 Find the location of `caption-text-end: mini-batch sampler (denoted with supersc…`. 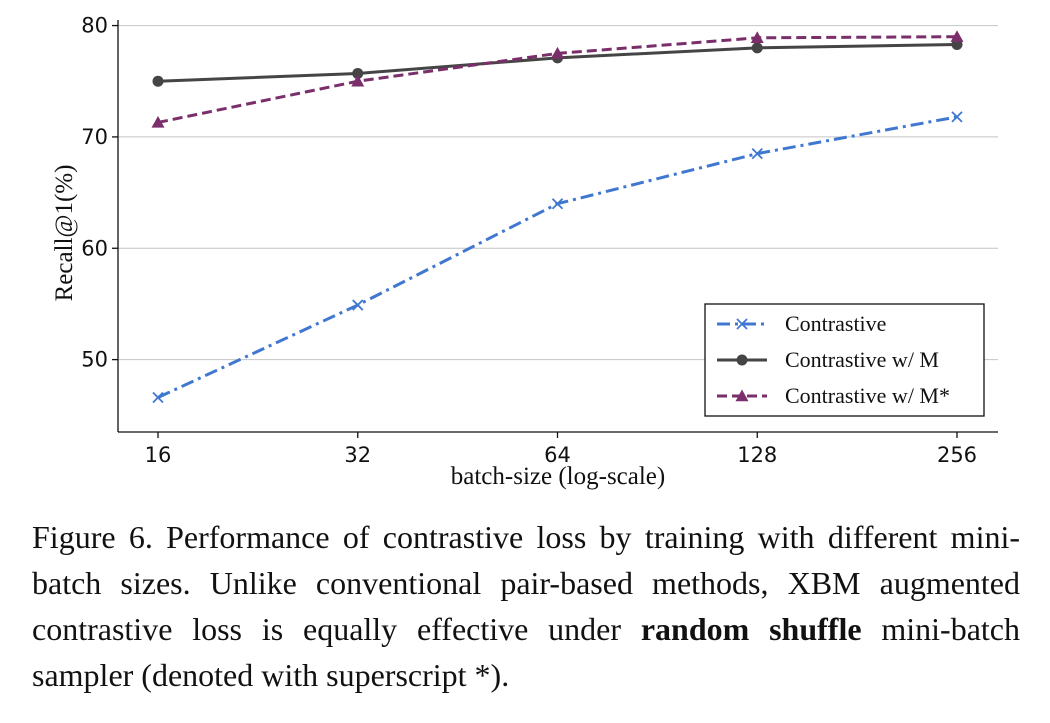

caption-text-end: mini-batch sampler (denoted with supersc… is located at coordinates (526, 652).